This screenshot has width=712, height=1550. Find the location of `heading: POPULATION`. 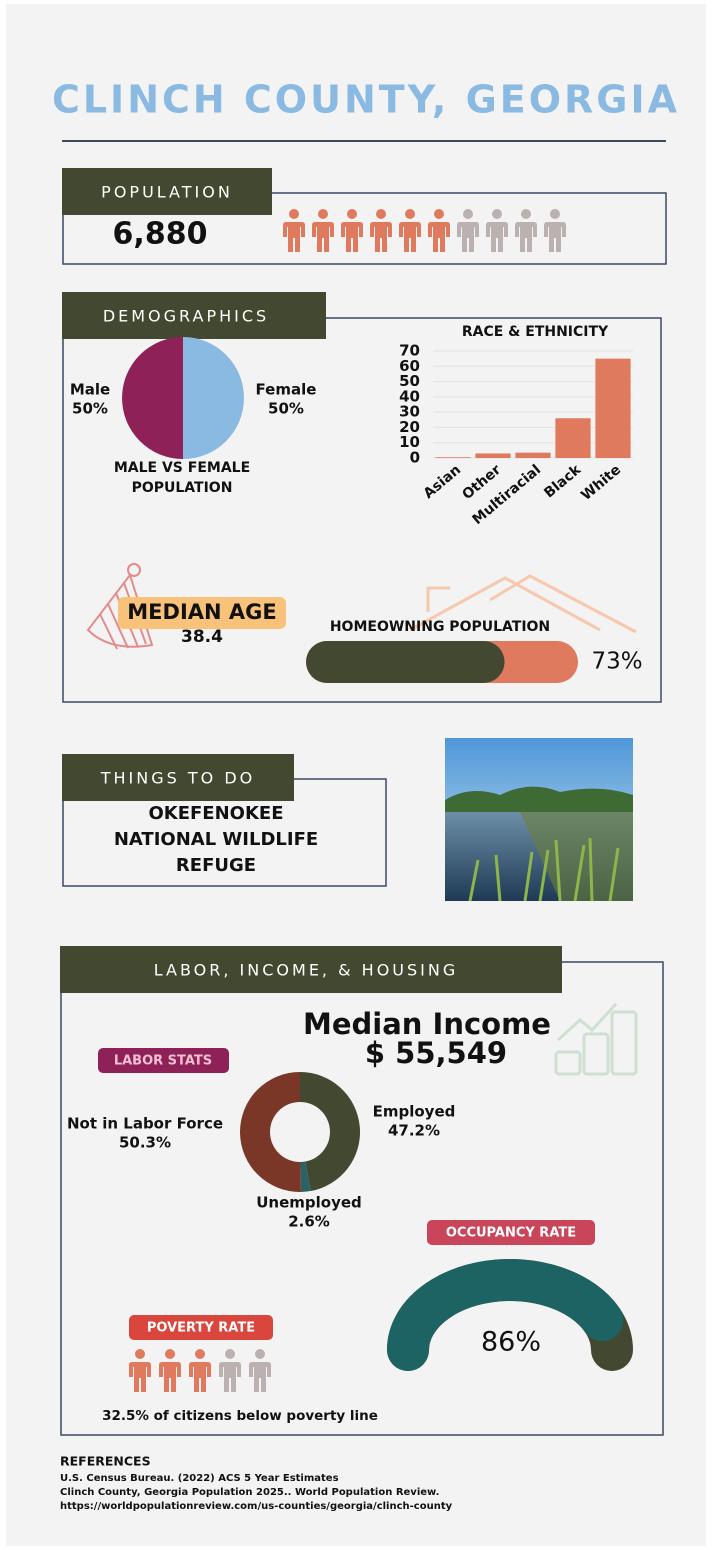

heading: POPULATION is located at coordinates (167, 192).